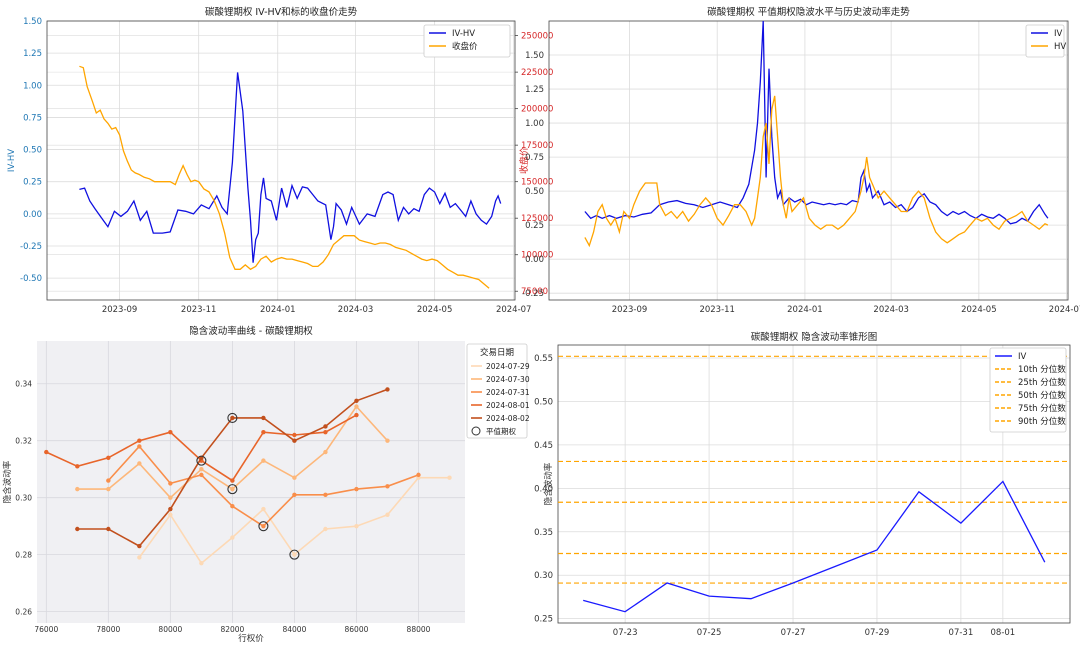  I want to click on y-tick-label: 0.45, so click(543, 446).